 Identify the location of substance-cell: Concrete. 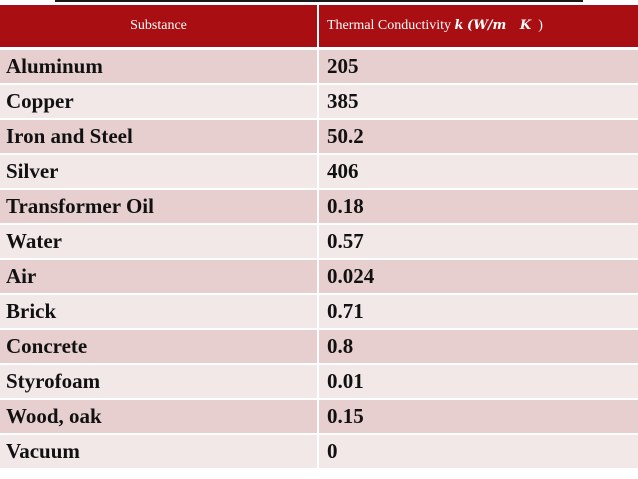
(159, 347).